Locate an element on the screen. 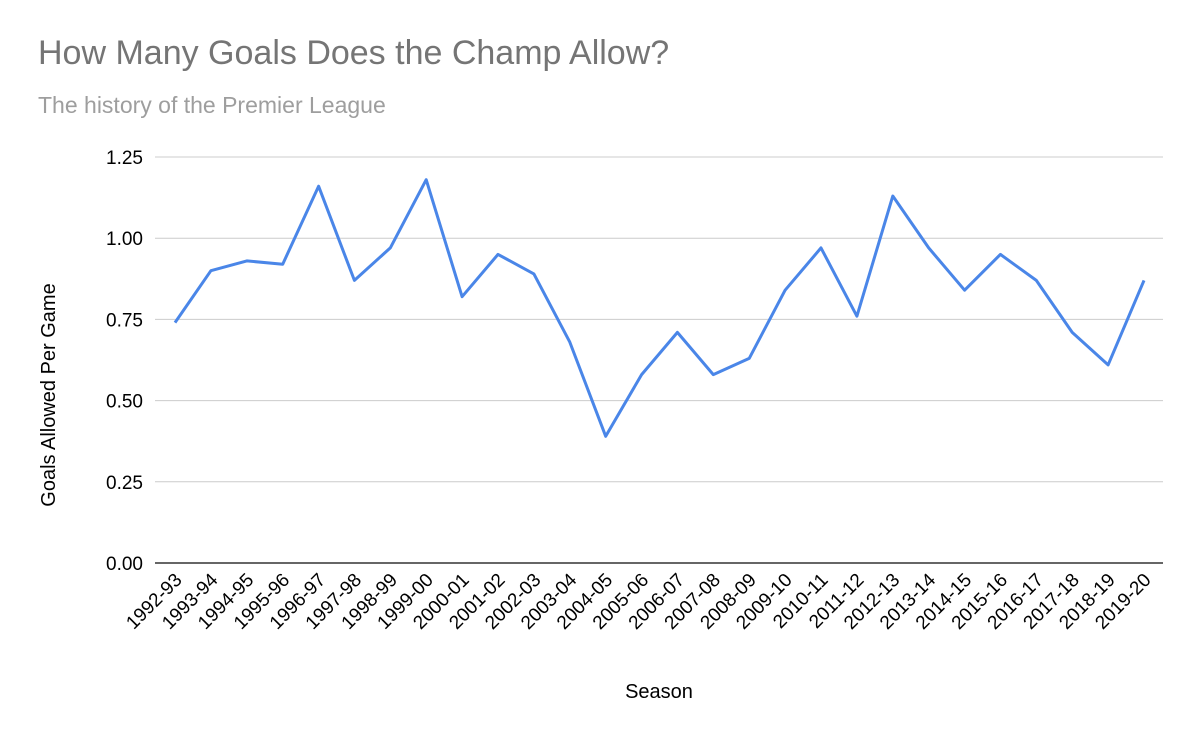 The image size is (1200, 742). y-tick-label: 0.50 is located at coordinates (124, 402).